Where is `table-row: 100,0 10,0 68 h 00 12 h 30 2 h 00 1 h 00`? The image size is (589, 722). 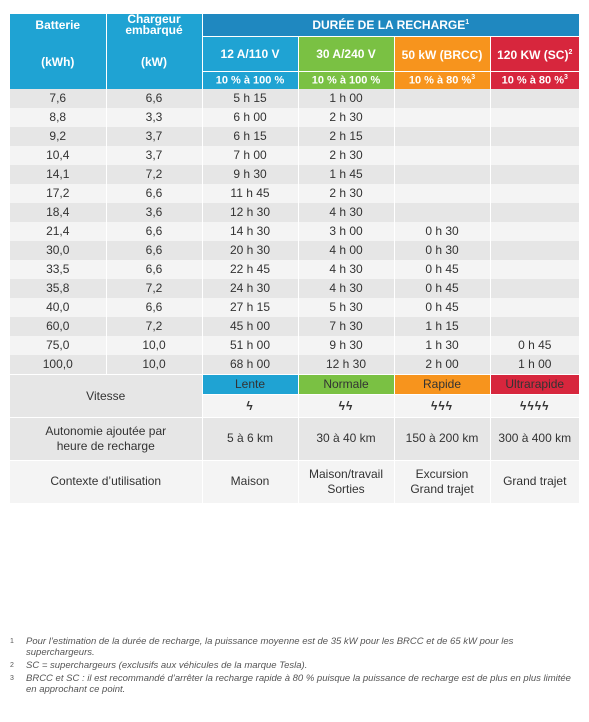 table-row: 100,0 10,0 68 h 00 12 h 30 2 h 00 1 h 00 is located at coordinates (294, 364).